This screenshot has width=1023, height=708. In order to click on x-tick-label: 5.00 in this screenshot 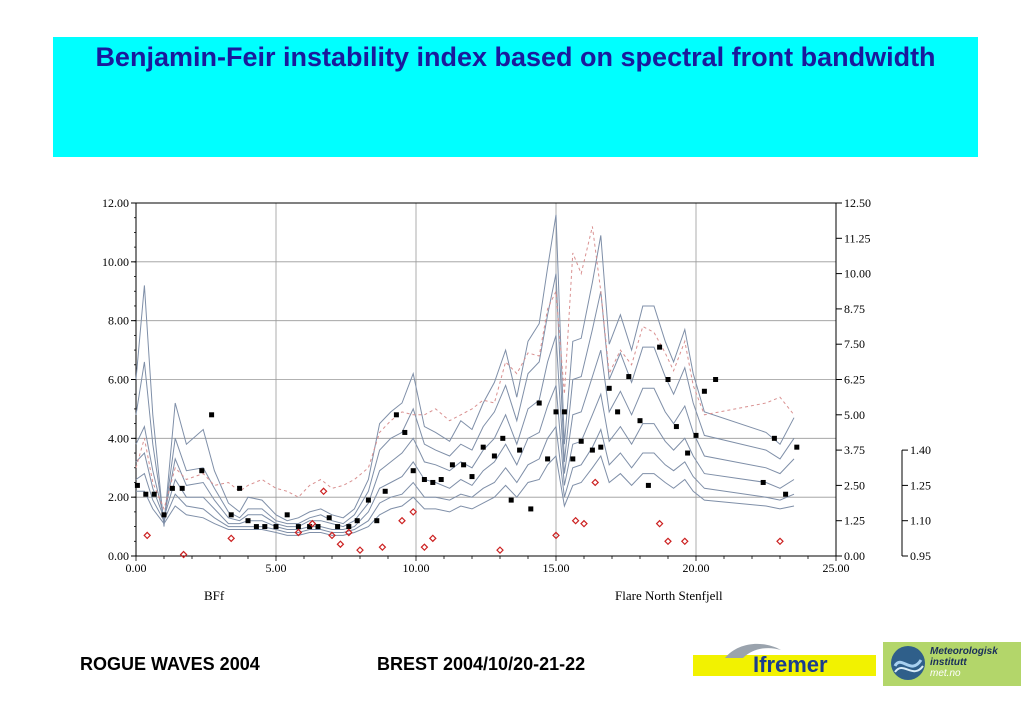, I will do `click(276, 568)`.